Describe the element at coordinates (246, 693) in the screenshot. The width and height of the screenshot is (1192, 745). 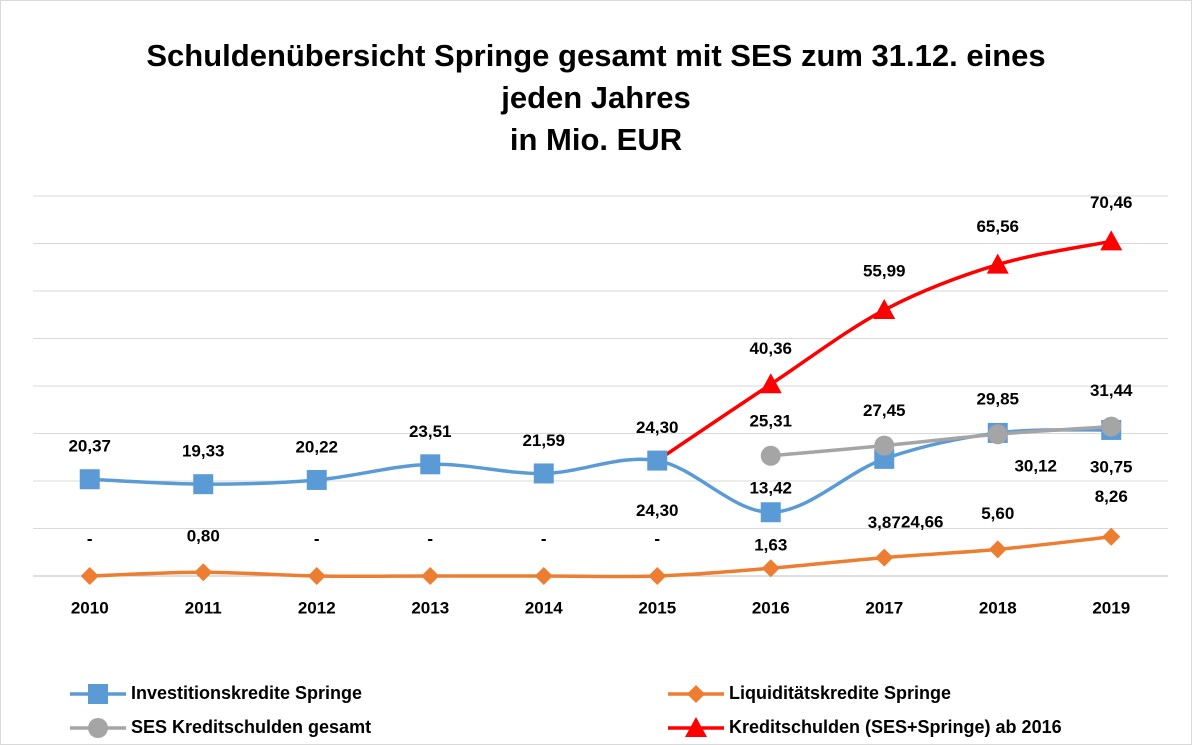
I see `legend-label: Investitionskredite Springe` at that location.